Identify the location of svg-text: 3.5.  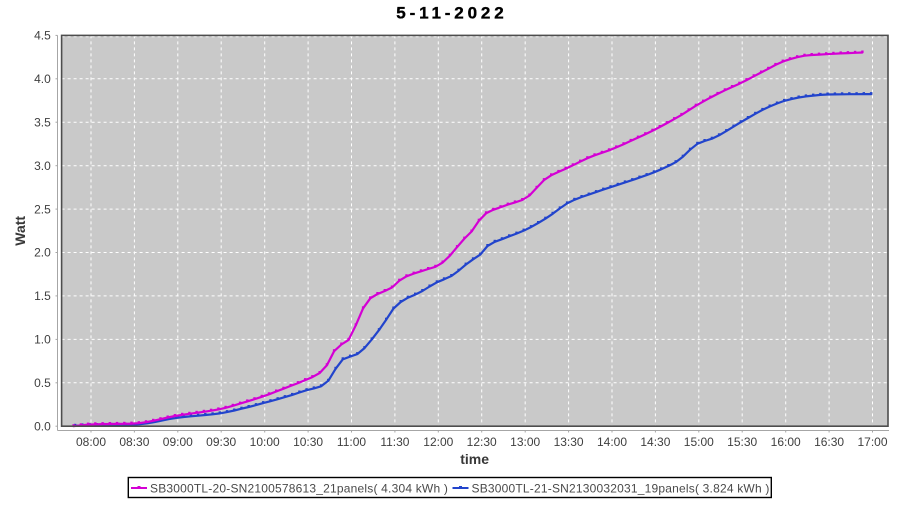
(42, 122).